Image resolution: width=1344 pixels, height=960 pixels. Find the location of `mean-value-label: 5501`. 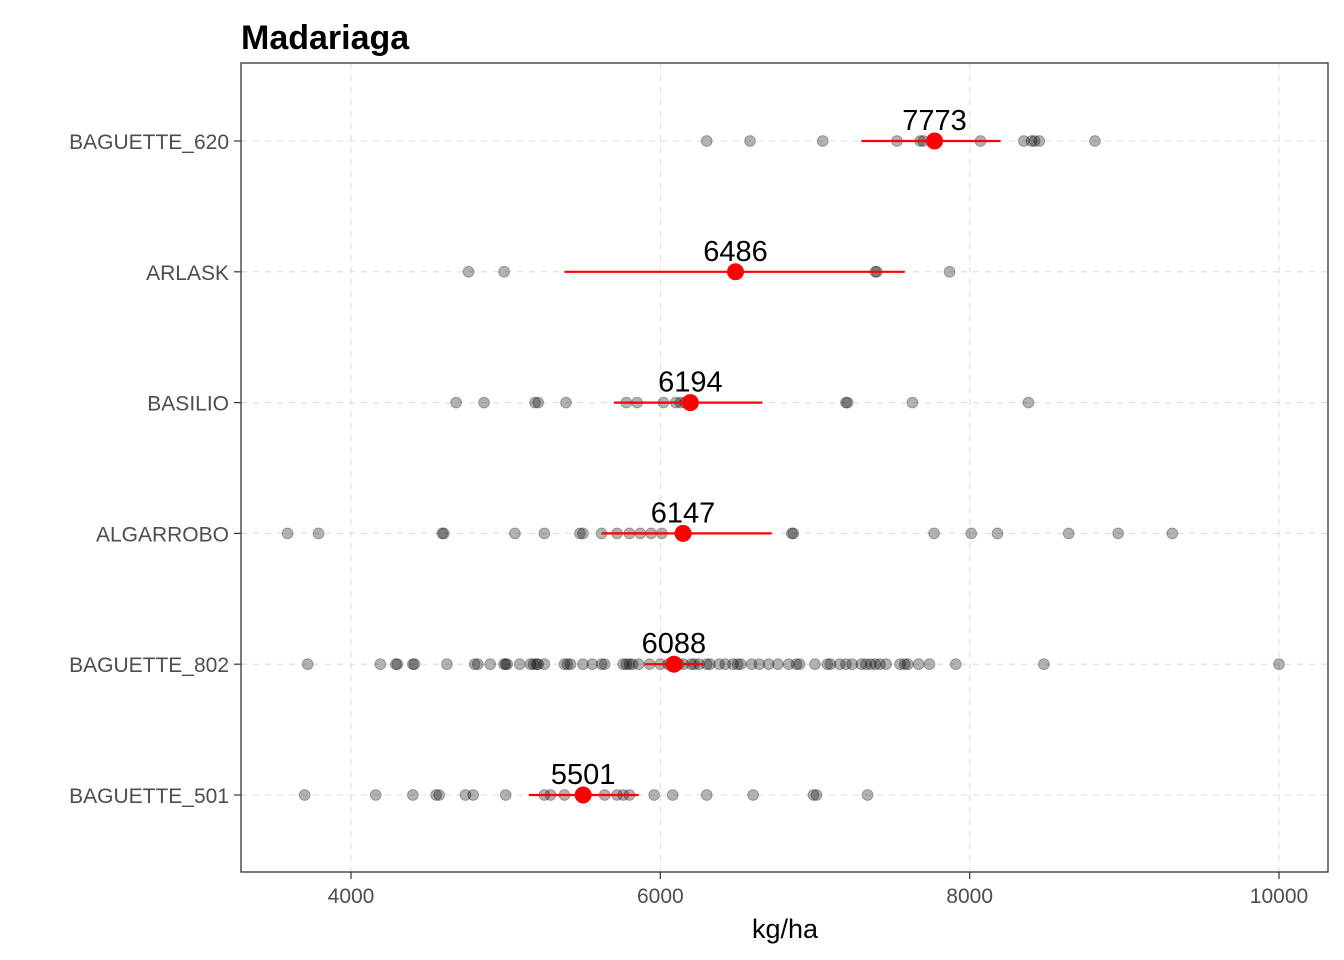

mean-value-label: 5501 is located at coordinates (583, 775).